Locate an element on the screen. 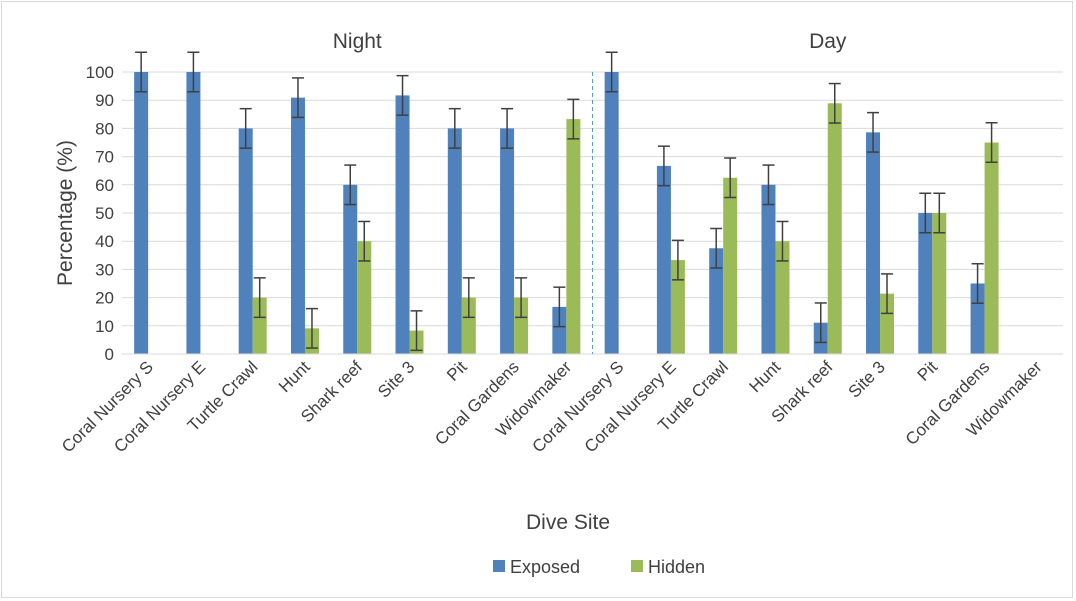 This screenshot has height=601, width=1076. y-tick-label: 60 is located at coordinates (104, 185).